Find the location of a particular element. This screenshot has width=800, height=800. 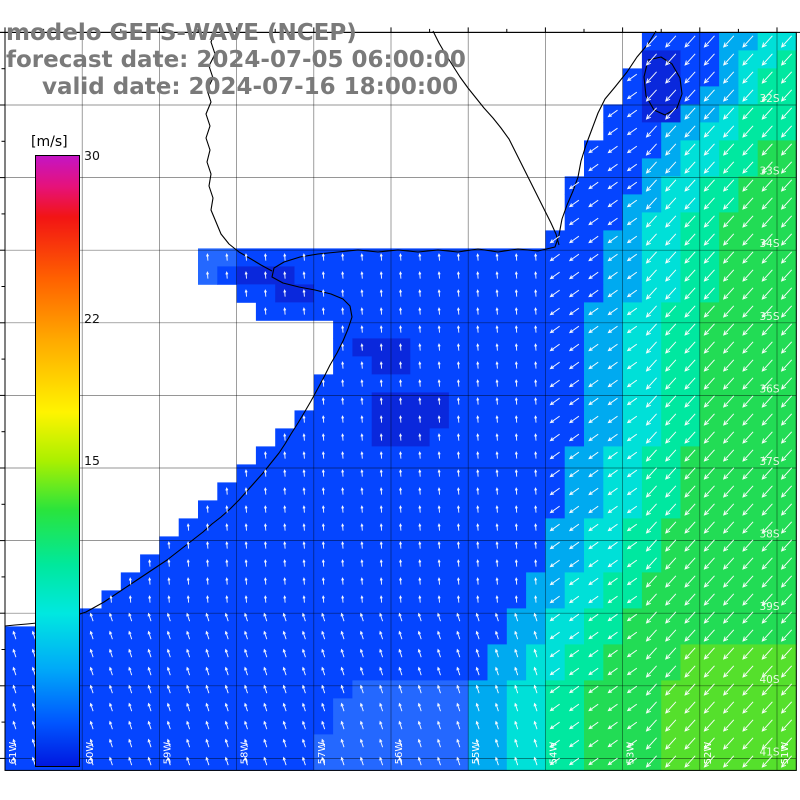

model-title: modelo GEFS-WAVE (NCEP) is located at coordinates (181, 33).